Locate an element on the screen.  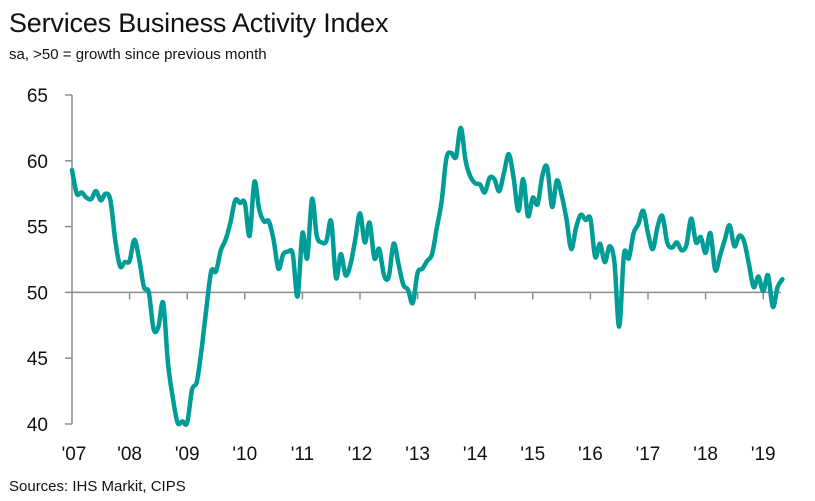
y-tick-label: 60 is located at coordinates (37, 162).